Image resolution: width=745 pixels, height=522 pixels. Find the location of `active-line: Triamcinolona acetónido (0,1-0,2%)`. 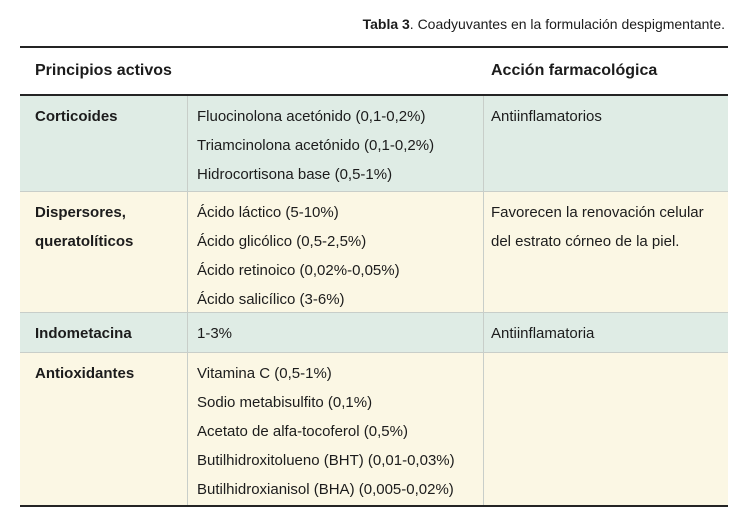

active-line: Triamcinolona acetónido (0,1-0,2%) is located at coordinates (316, 145).